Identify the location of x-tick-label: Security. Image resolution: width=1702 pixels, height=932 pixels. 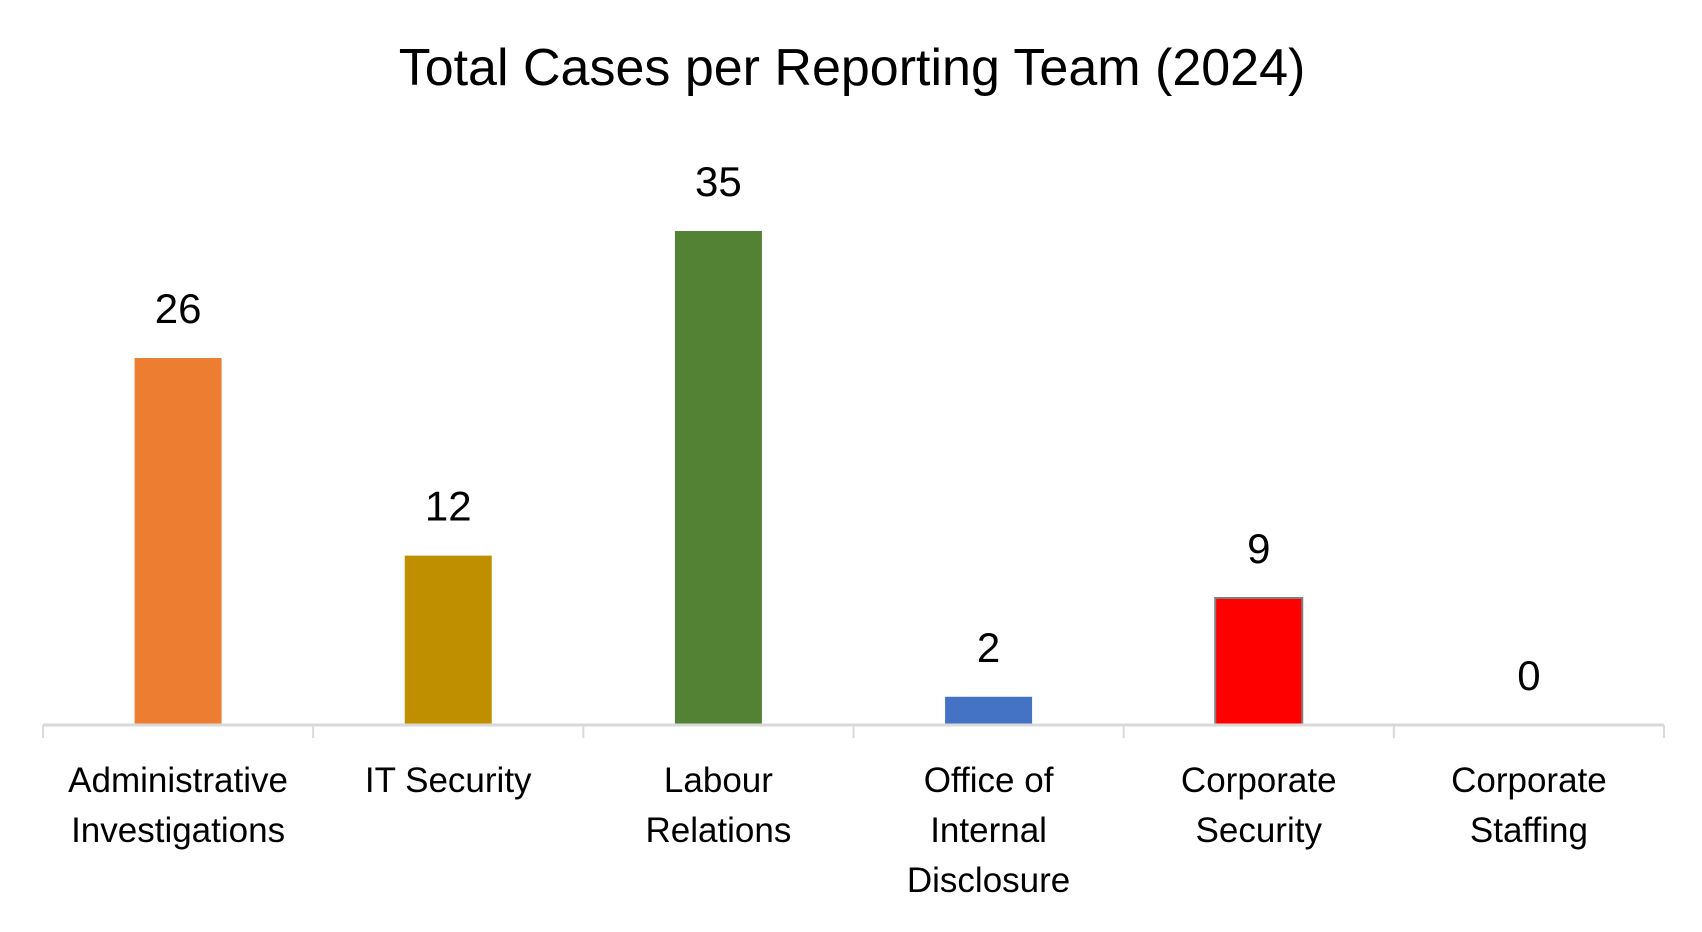
(1259, 830).